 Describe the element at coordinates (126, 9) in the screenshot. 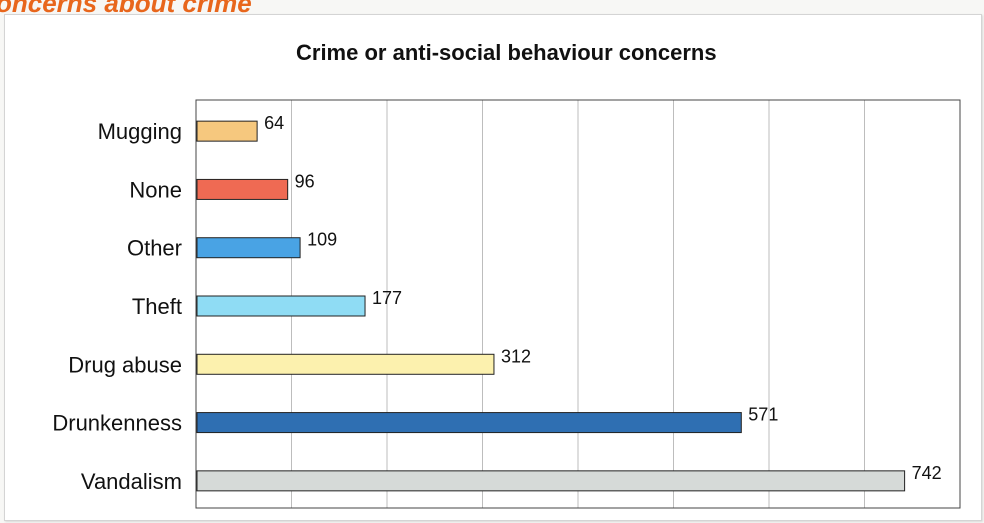

I see `section-heading: oncerns about crime` at that location.